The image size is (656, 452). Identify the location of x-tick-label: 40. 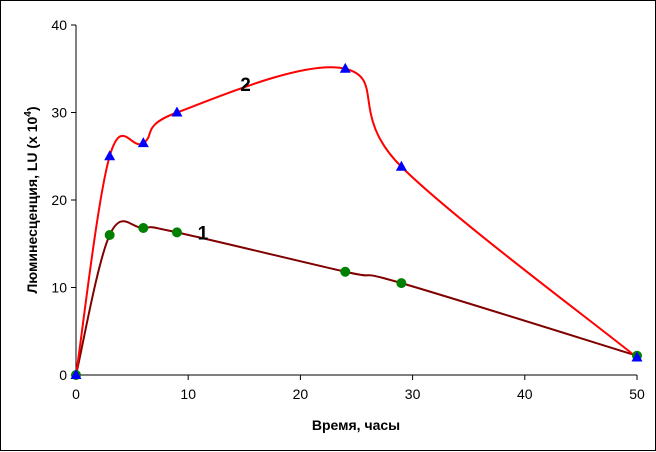
(525, 394).